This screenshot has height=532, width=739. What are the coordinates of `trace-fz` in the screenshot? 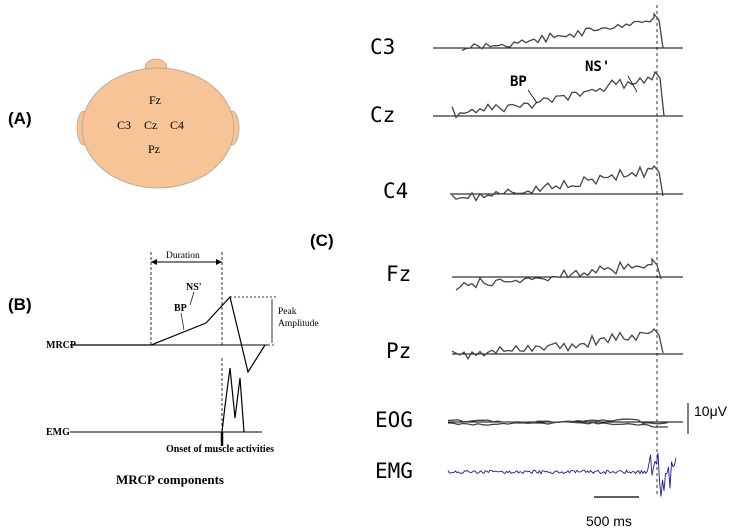 It's located at (558, 274).